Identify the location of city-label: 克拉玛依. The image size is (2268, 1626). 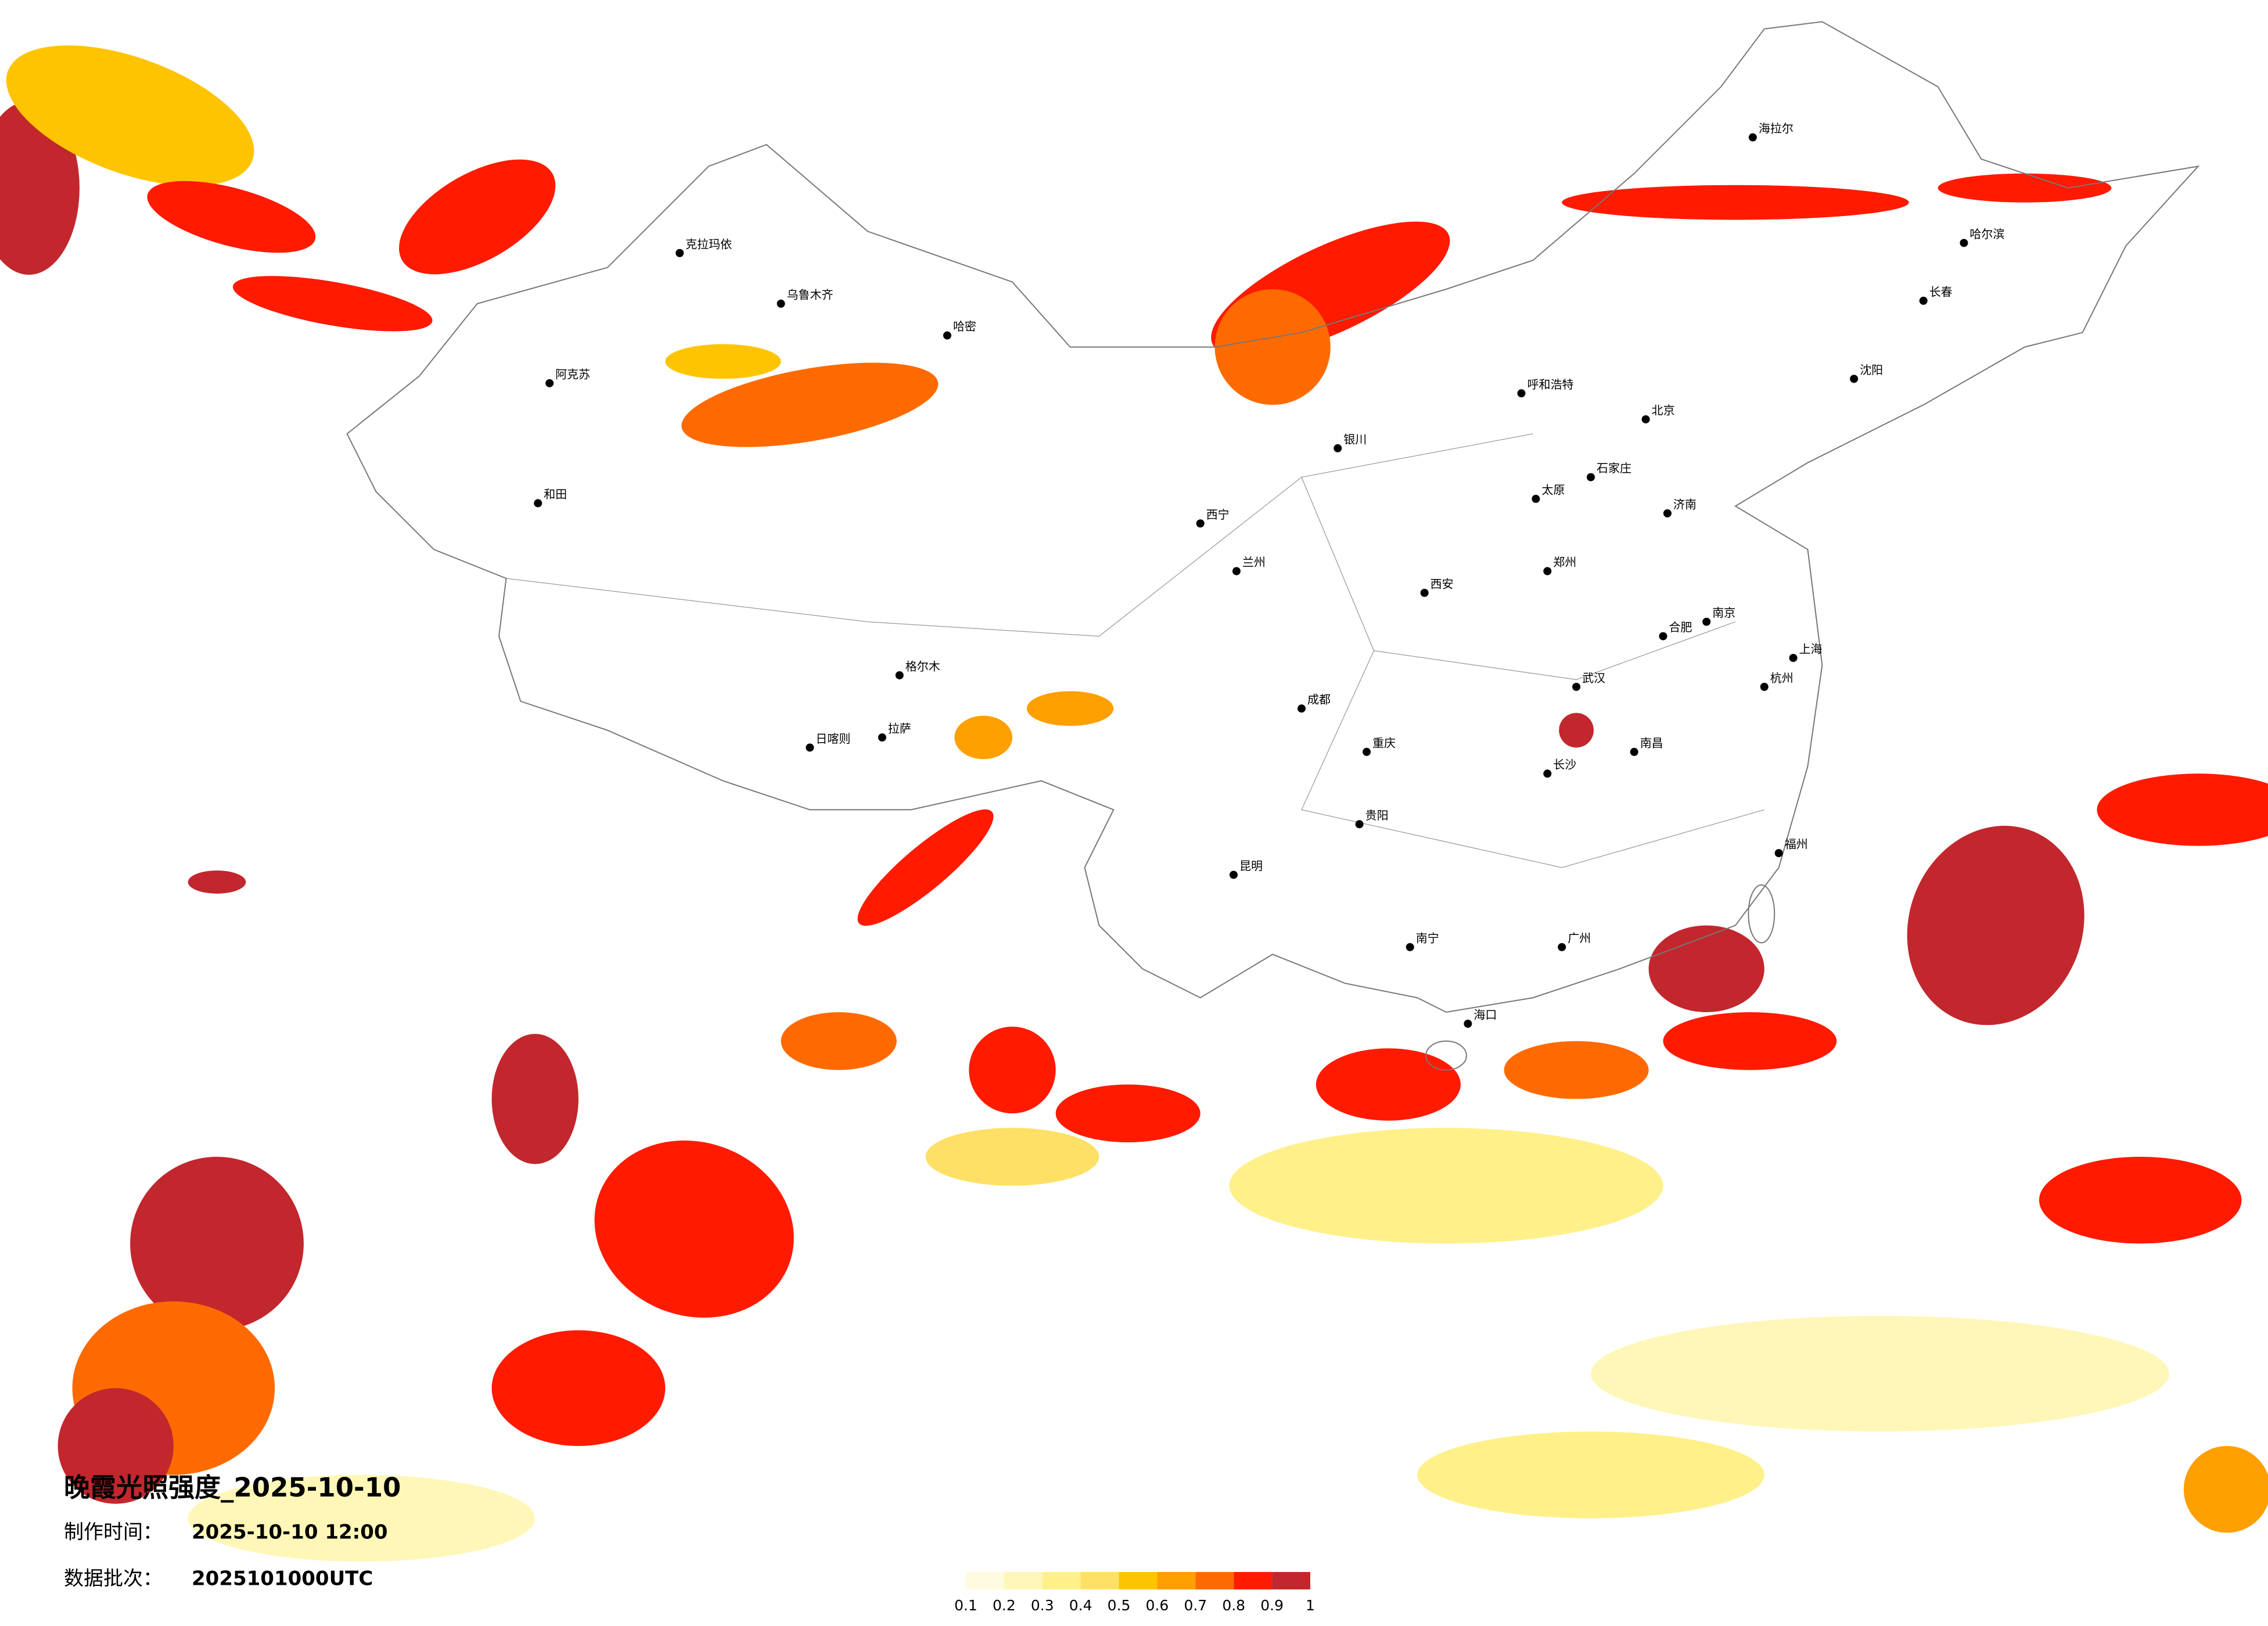
(708, 244).